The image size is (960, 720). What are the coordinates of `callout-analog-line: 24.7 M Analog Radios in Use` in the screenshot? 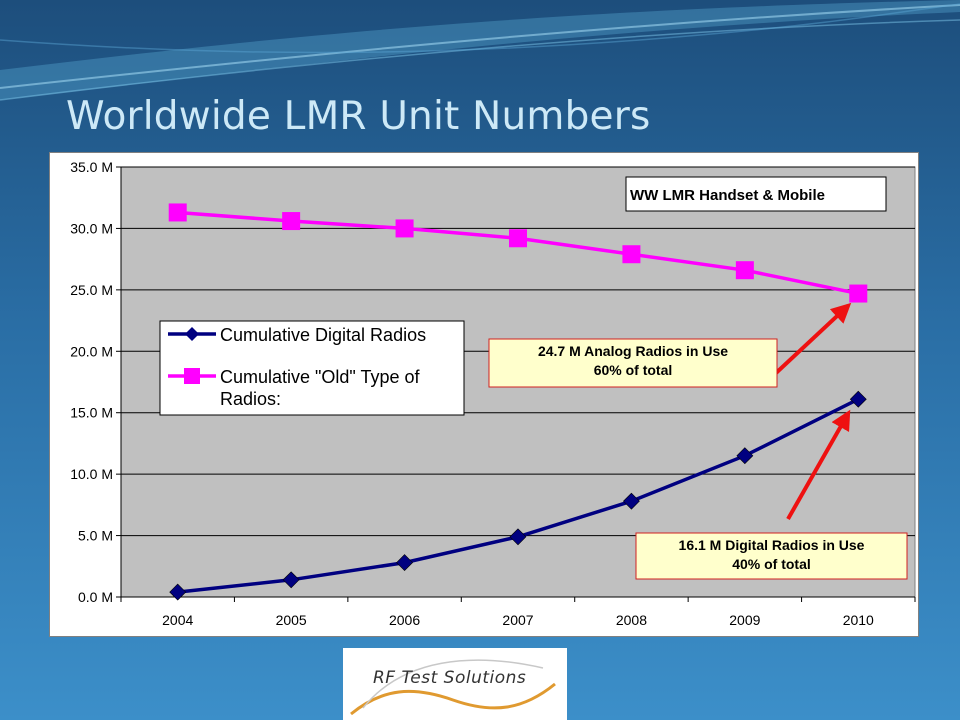 It's located at (633, 351).